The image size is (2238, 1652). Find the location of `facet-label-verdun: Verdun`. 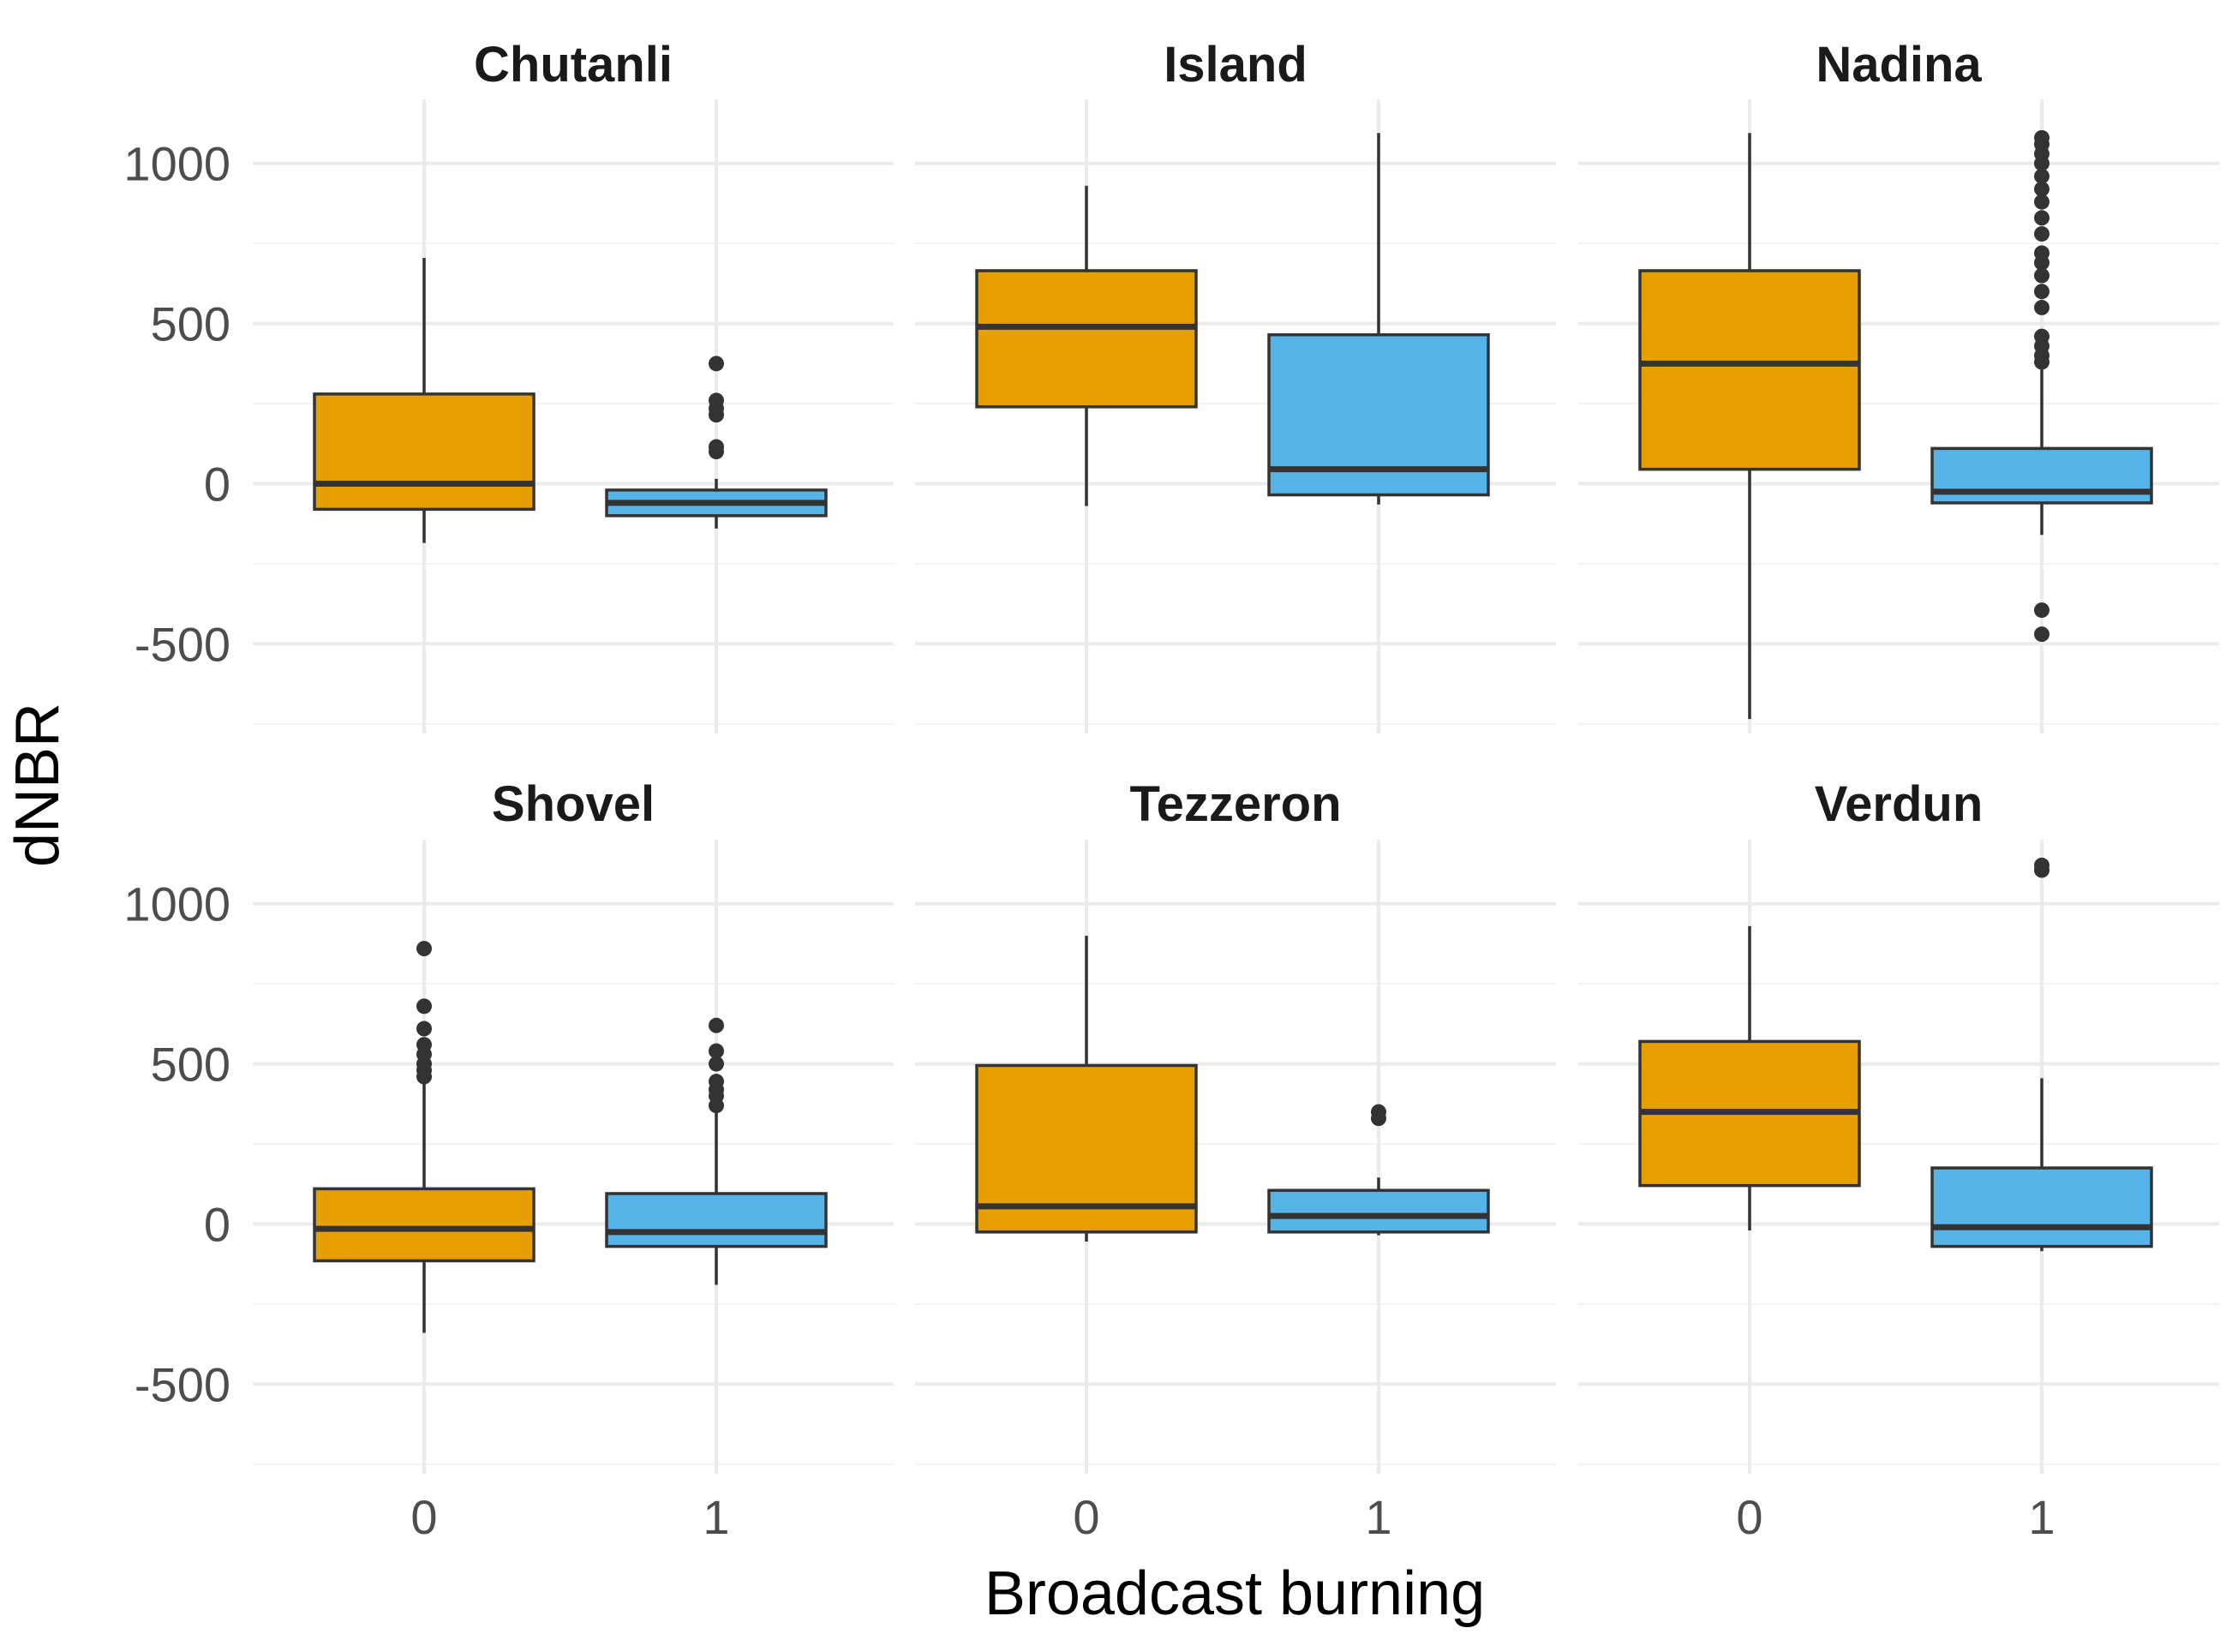

facet-label-verdun: Verdun is located at coordinates (1899, 804).